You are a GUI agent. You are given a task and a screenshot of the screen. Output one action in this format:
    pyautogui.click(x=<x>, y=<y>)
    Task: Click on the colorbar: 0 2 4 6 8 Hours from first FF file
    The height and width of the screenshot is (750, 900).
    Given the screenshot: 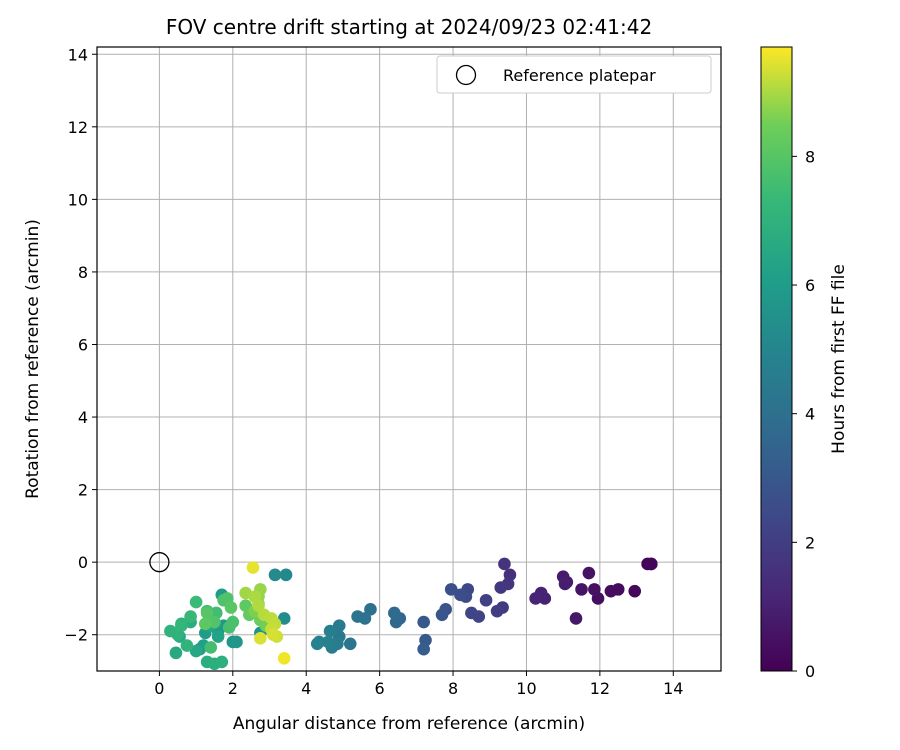 What is the action you would take?
    pyautogui.click(x=804, y=363)
    